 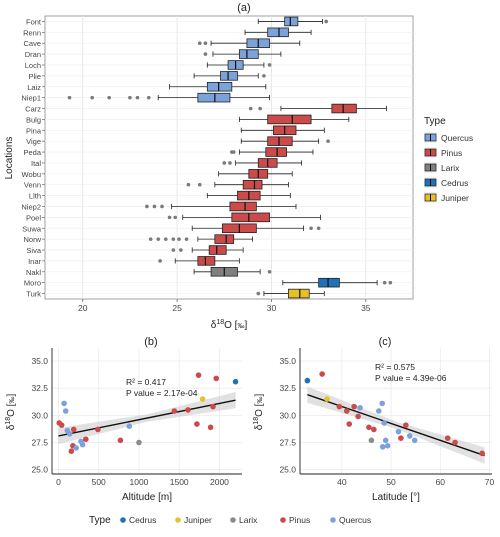 What do you see at coordinates (229, 76) in the screenshot?
I see `box-plie` at bounding box center [229, 76].